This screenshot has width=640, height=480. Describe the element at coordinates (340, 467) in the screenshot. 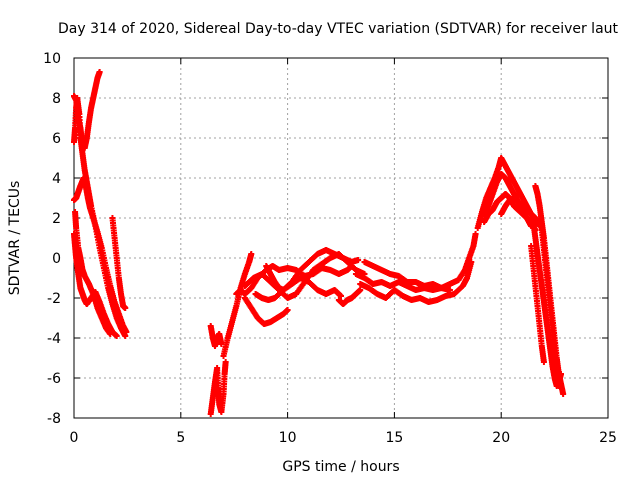

I see `x-axis-label: GPS time / hours` at that location.